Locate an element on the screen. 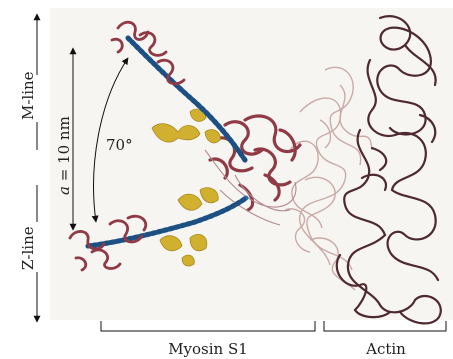  angle-label: 70° is located at coordinates (119, 145).